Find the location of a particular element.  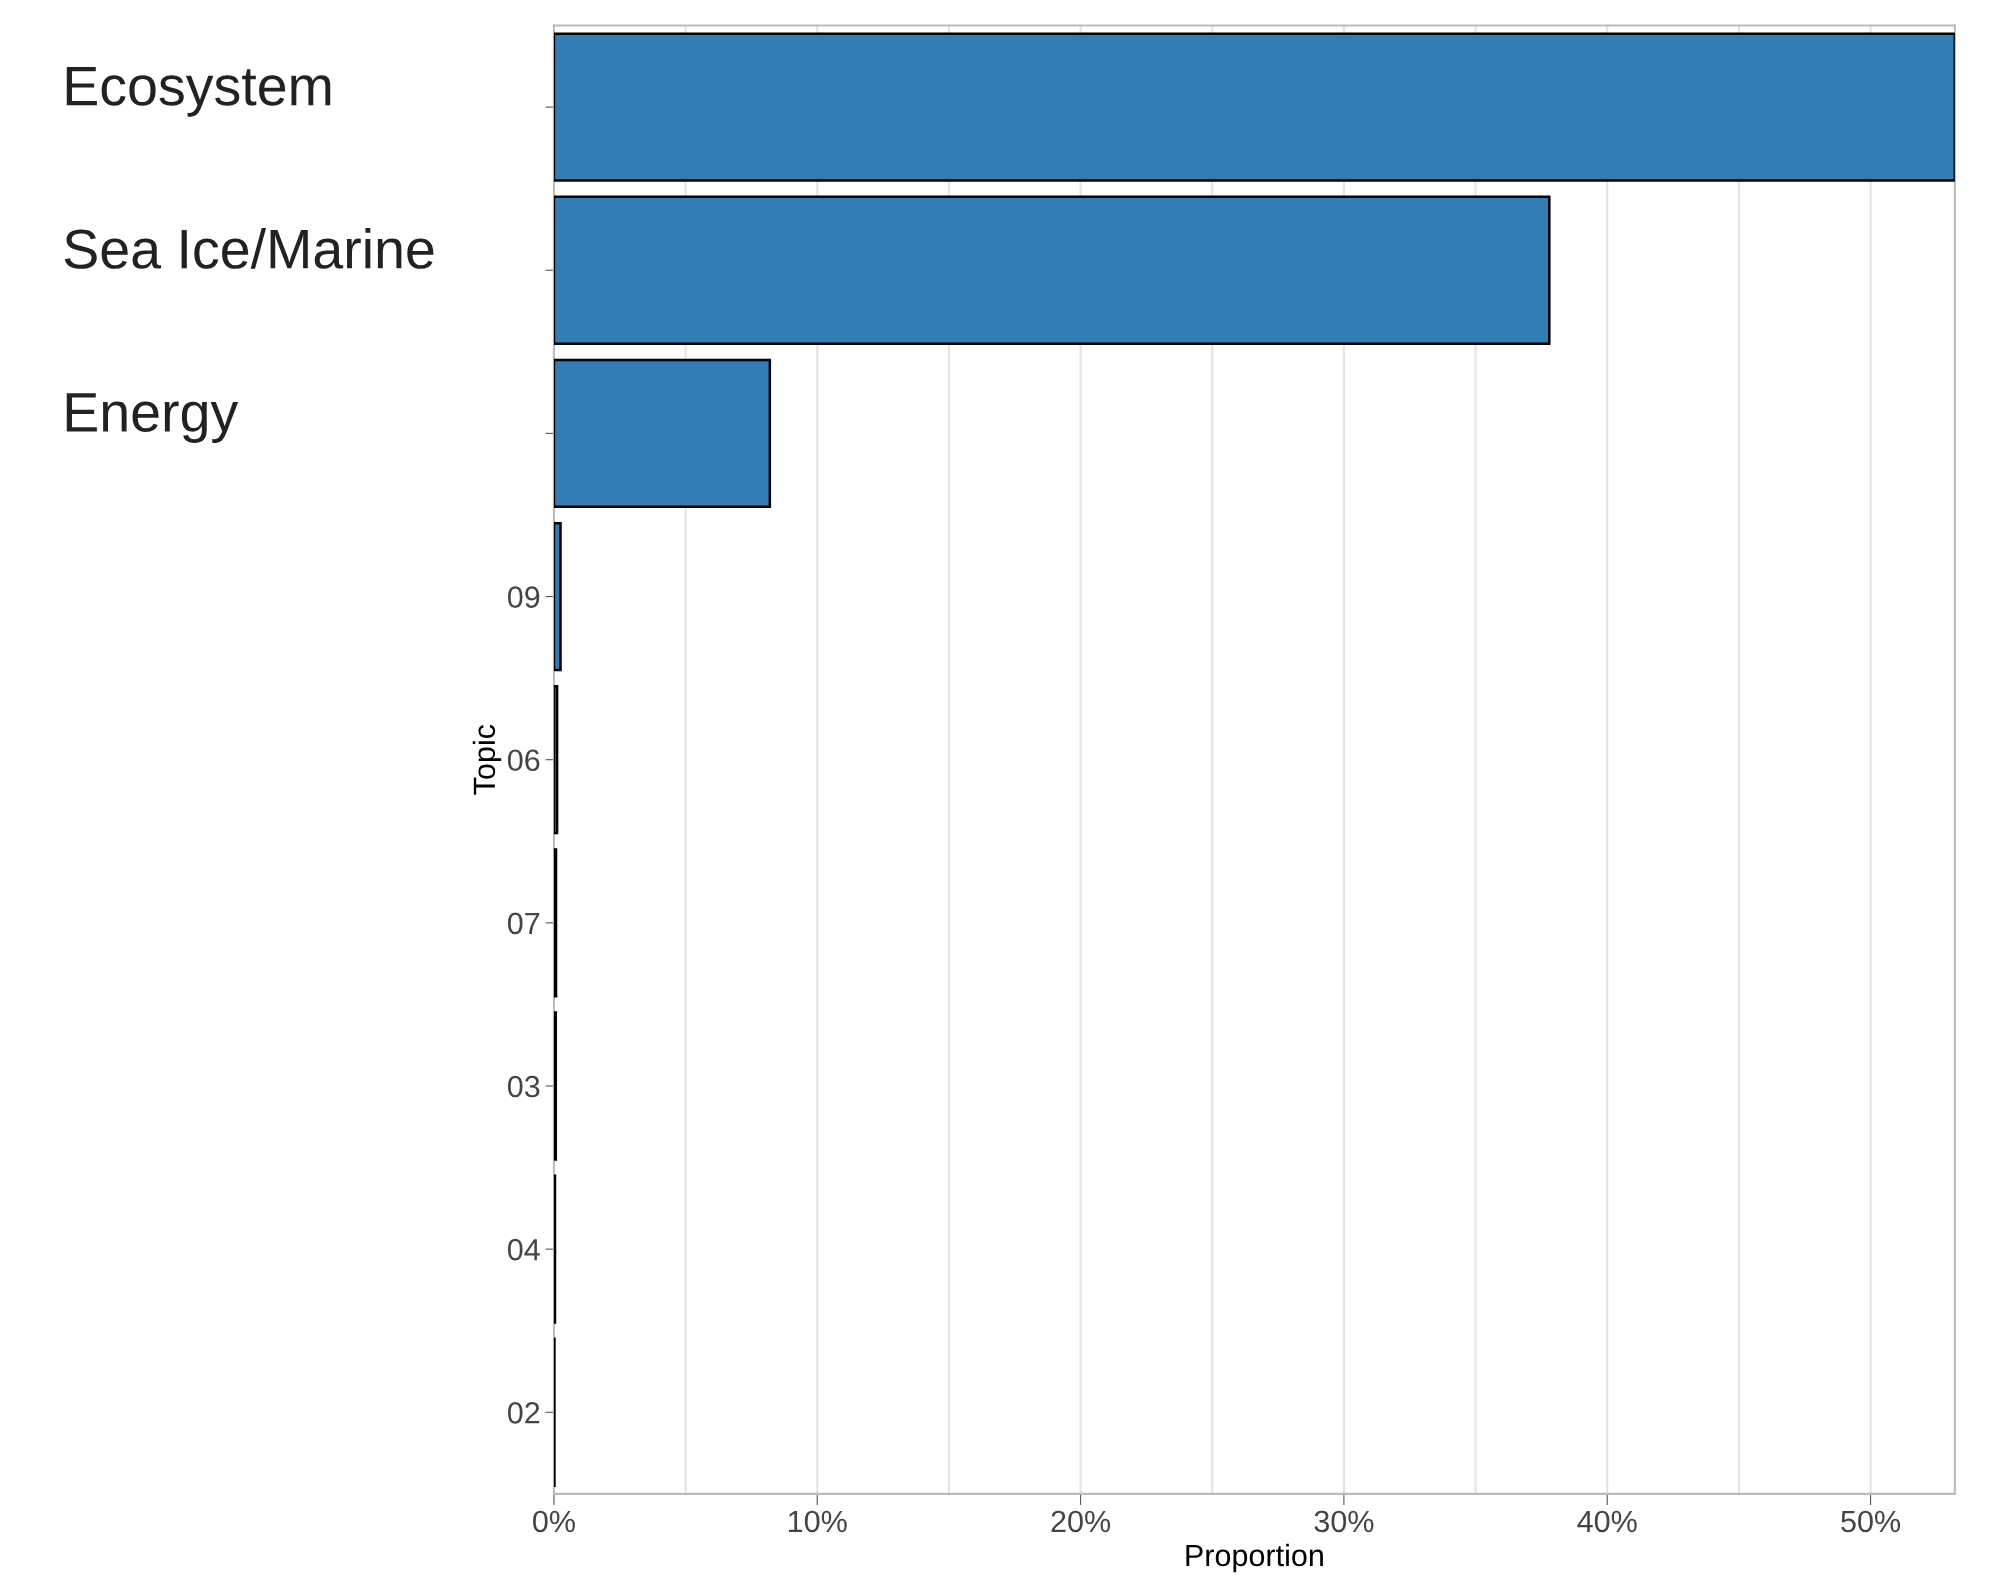

y-tick-label: 06 is located at coordinates (523, 760).